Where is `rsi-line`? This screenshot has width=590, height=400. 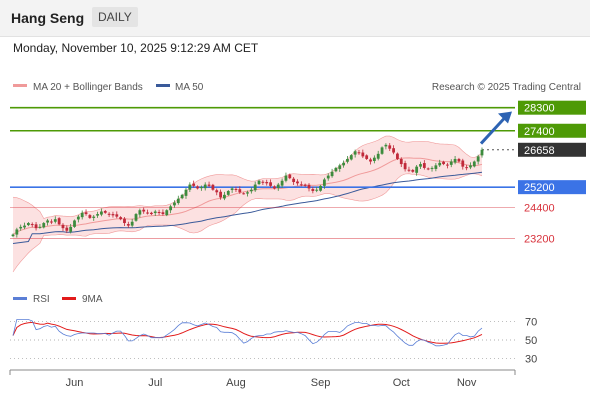 rsi-line is located at coordinates (247, 333).